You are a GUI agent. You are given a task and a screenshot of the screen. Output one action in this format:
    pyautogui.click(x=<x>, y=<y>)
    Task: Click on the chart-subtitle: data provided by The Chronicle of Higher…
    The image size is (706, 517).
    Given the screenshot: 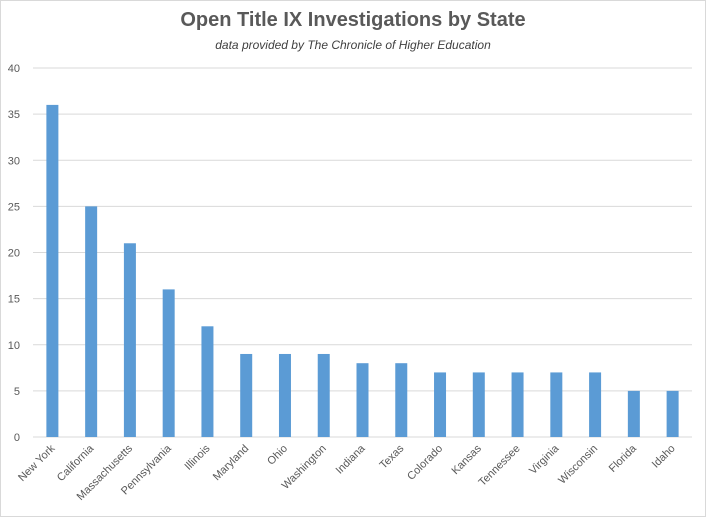 What is the action you would take?
    pyautogui.click(x=353, y=45)
    